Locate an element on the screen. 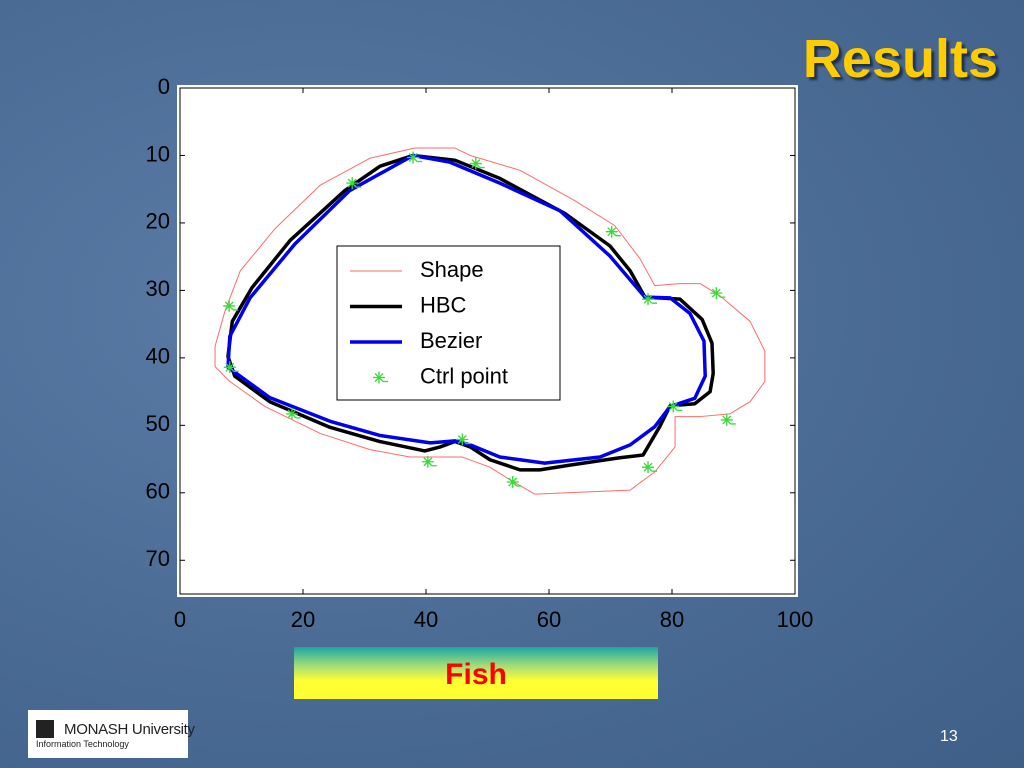 The image size is (1024, 768). logo-name: MONASH University is located at coordinates (129, 729).